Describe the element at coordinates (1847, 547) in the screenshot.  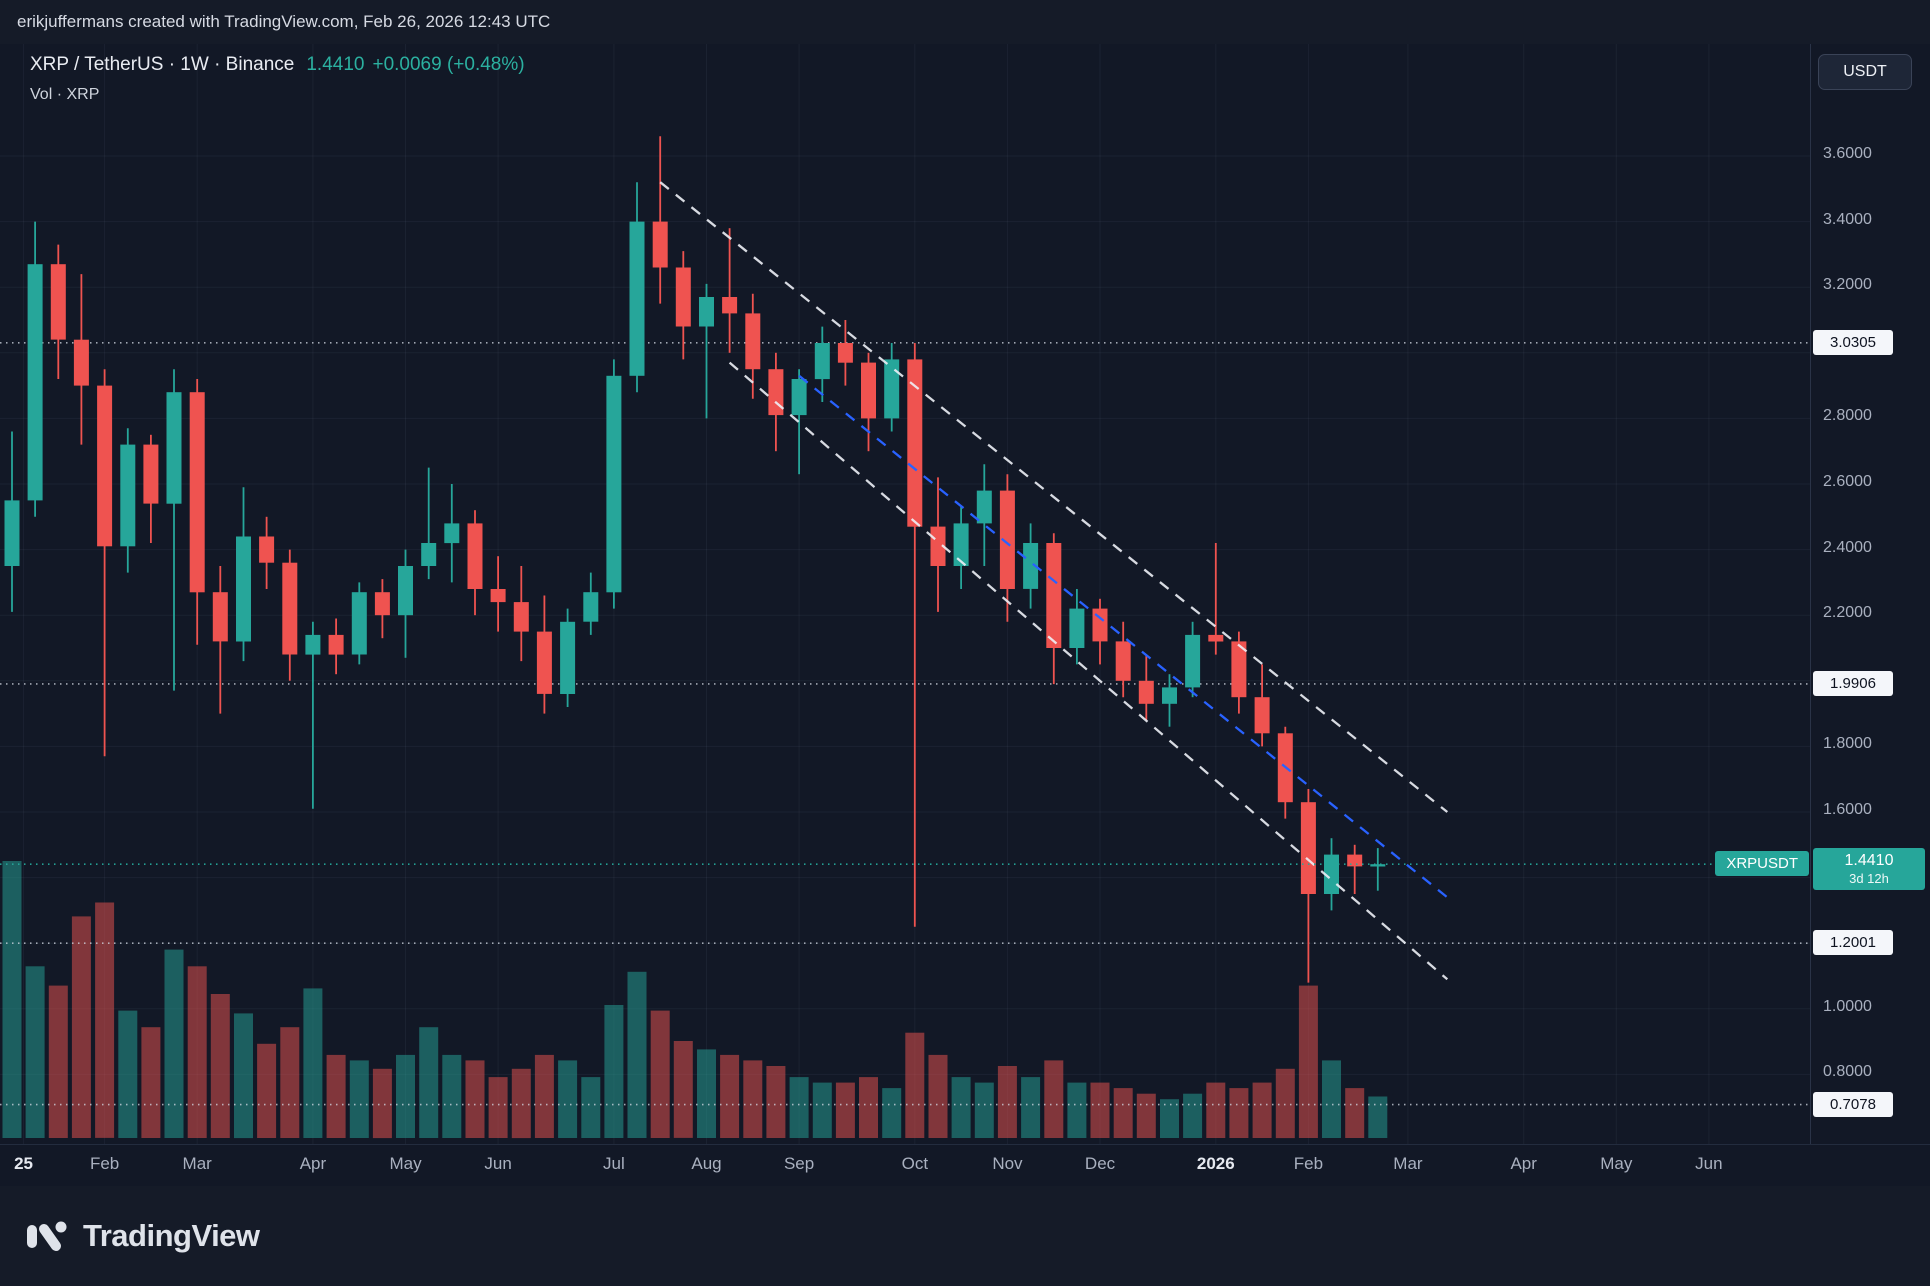
I see `price-tick-label: 2.4000` at that location.